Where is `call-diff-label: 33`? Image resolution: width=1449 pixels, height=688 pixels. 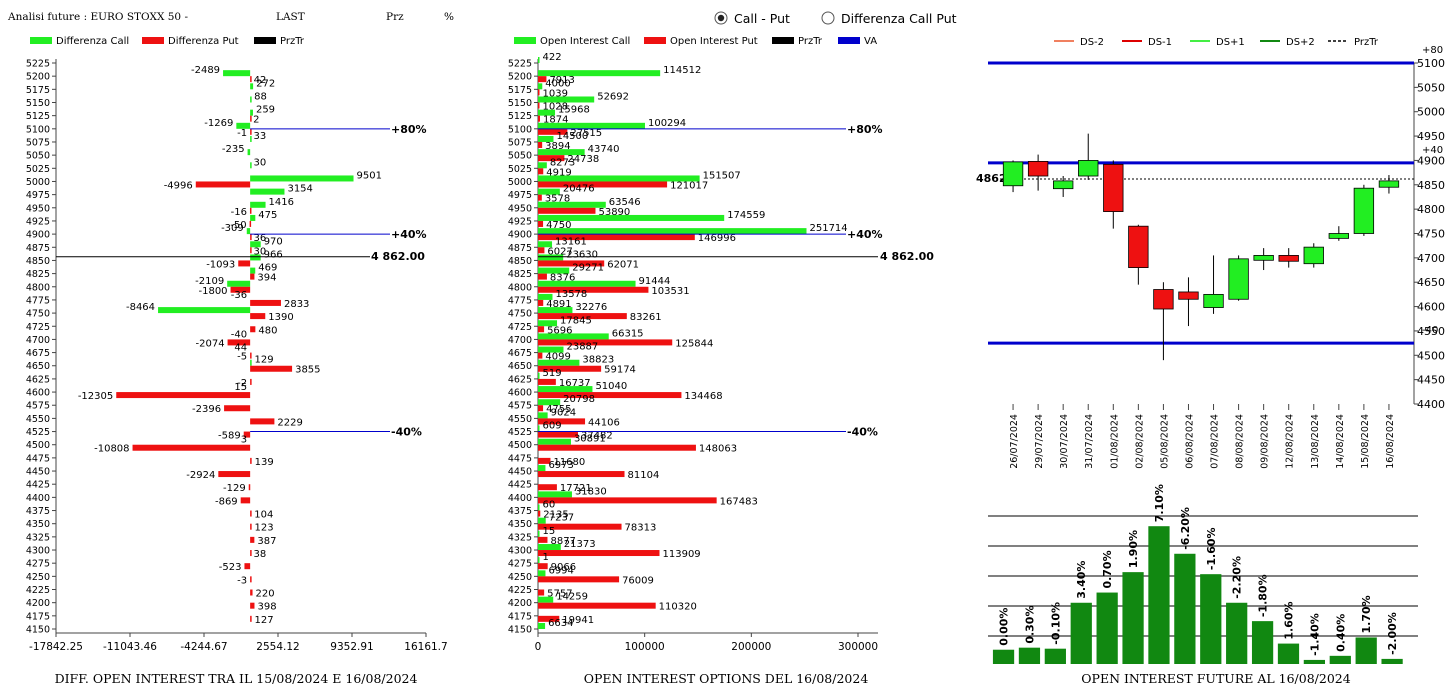 call-diff-label: 33 is located at coordinates (260, 136).